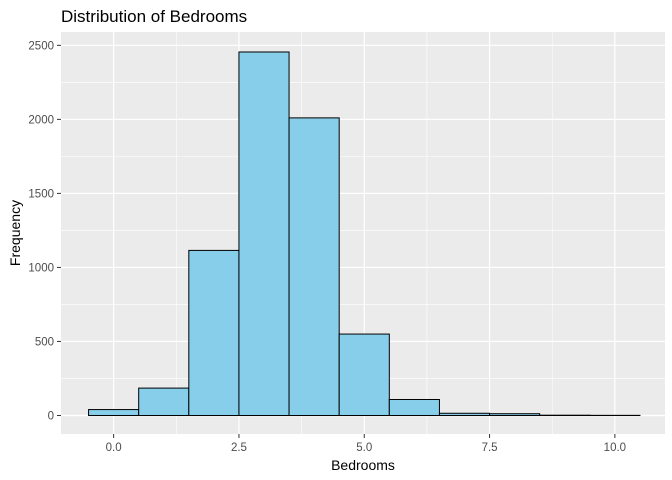 This screenshot has width=672, height=480. Describe the element at coordinates (44, 342) in the screenshot. I see `y-tick-label: 500` at that location.